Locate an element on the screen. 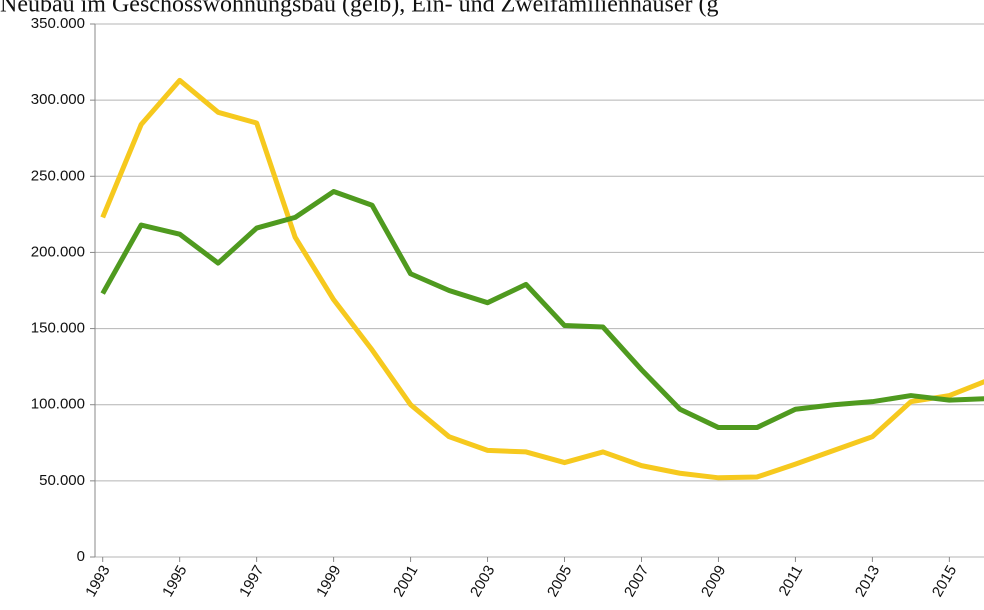 The height and width of the screenshot is (610, 984). y-tick-label: 200.000 is located at coordinates (58, 251).